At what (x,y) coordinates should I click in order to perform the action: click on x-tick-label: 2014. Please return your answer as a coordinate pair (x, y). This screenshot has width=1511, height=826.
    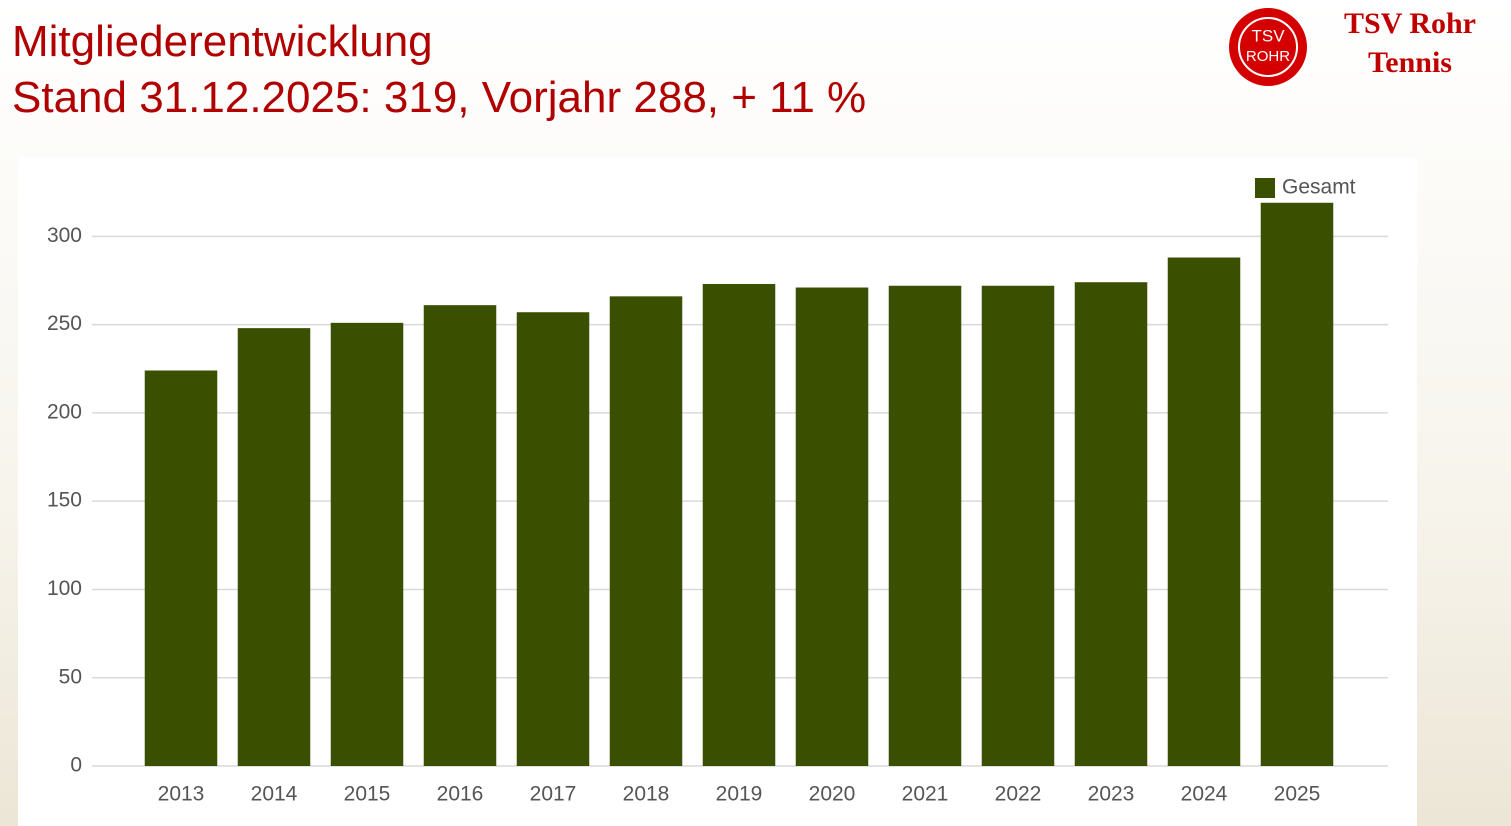
    Looking at the image, I should click on (274, 794).